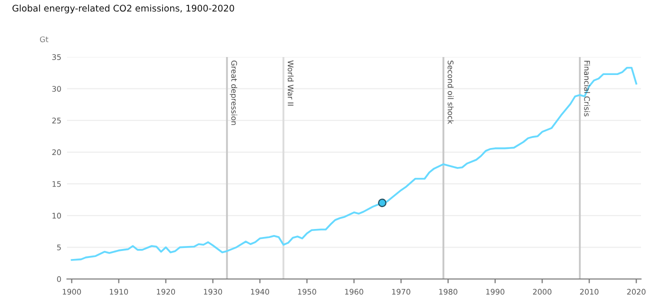 The width and height of the screenshot is (650, 302). Describe the element at coordinates (123, 9) in the screenshot. I see `chart-title: Global energy-related CO2 emissions, 1900-2020` at that location.